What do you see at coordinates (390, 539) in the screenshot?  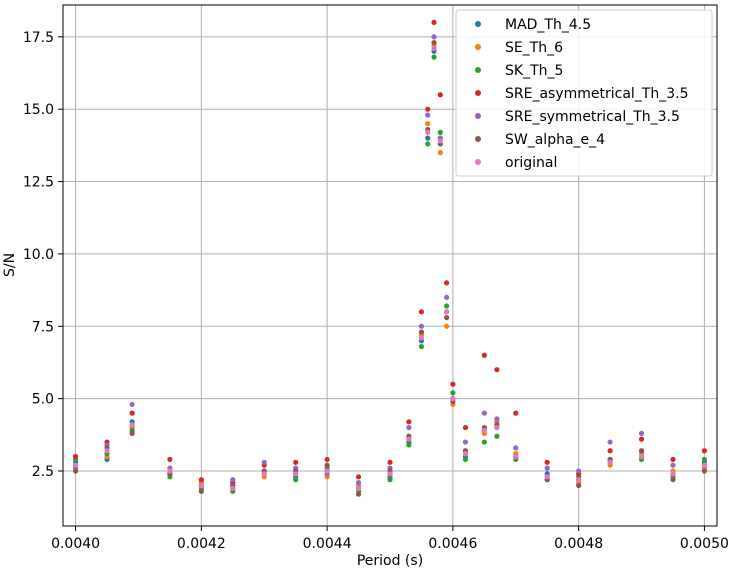 I see `x-axis-ticks: 0.0040 0.0042 0.0044 0.0046 0.0048 0.0050` at bounding box center [390, 539].